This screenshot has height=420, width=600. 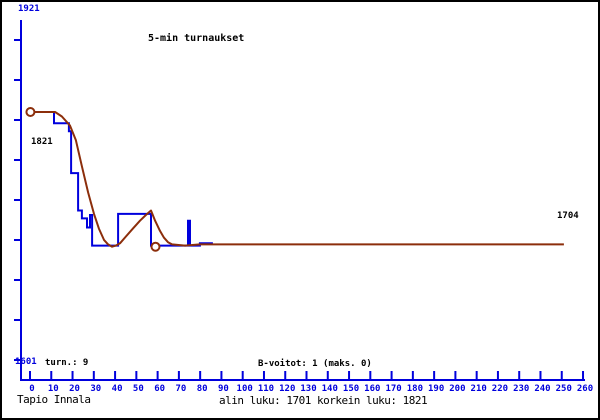 I want to click on x-tick-label: 260, so click(x=585, y=389).